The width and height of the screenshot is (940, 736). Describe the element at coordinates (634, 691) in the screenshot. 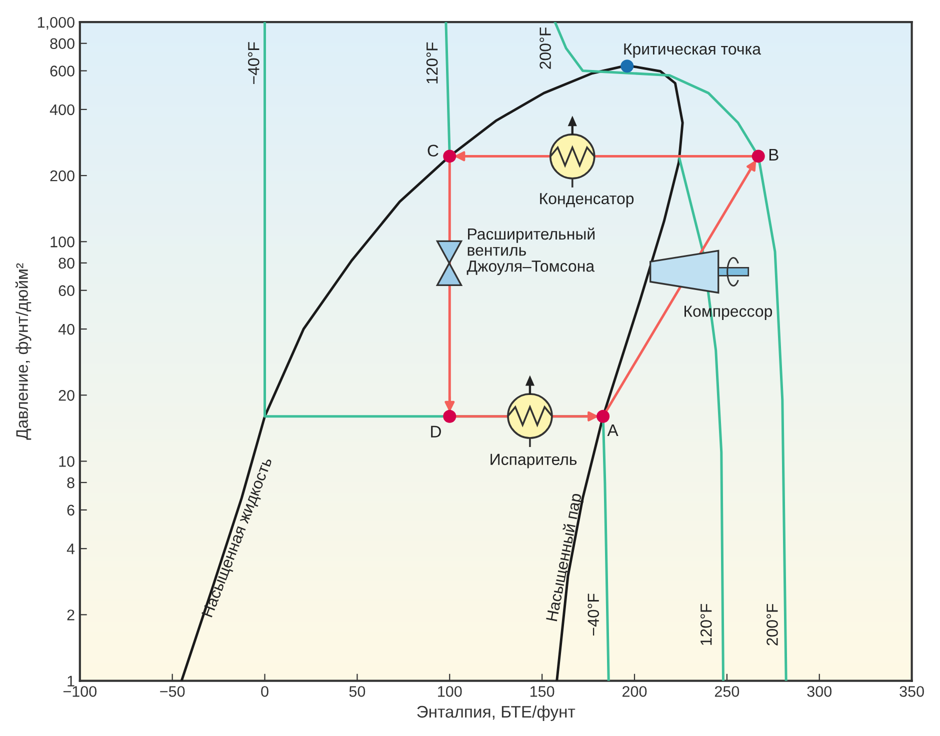

I see `x-tick-label: 200` at that location.